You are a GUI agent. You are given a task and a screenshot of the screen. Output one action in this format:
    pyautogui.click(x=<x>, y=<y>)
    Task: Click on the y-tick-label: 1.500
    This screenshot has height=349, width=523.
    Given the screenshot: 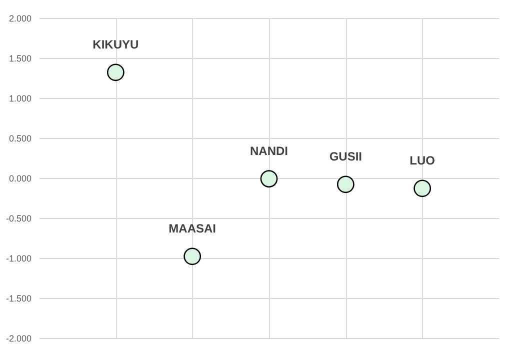 What is the action you would take?
    pyautogui.click(x=20, y=59)
    